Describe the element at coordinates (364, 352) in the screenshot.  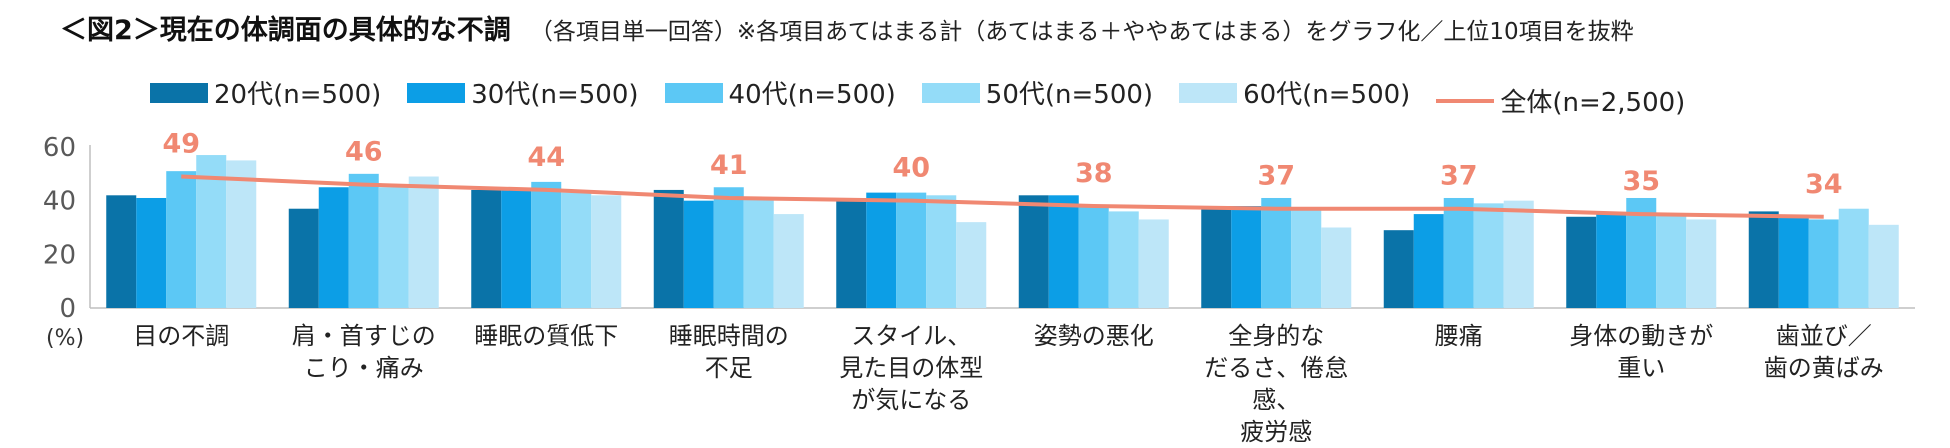
I see `category-label: 肩・首すじの こり・痛み` at that location.